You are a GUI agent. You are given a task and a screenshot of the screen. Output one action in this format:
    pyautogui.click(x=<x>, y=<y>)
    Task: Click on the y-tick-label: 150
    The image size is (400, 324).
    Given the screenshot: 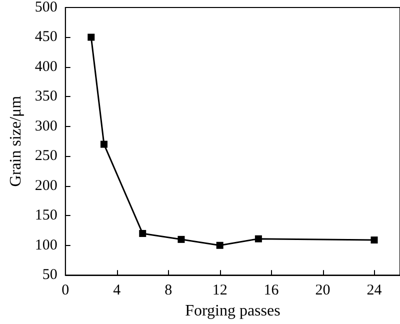 What is the action you would take?
    pyautogui.click(x=46, y=216)
    